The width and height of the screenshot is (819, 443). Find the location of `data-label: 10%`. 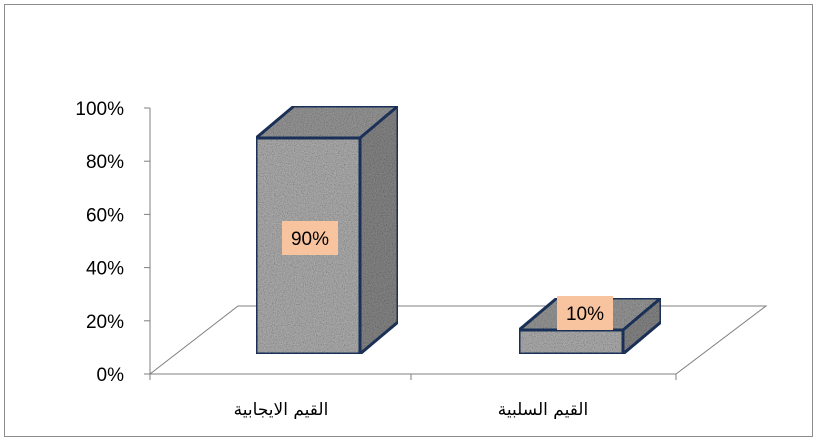

data-label: 10% is located at coordinates (585, 314).